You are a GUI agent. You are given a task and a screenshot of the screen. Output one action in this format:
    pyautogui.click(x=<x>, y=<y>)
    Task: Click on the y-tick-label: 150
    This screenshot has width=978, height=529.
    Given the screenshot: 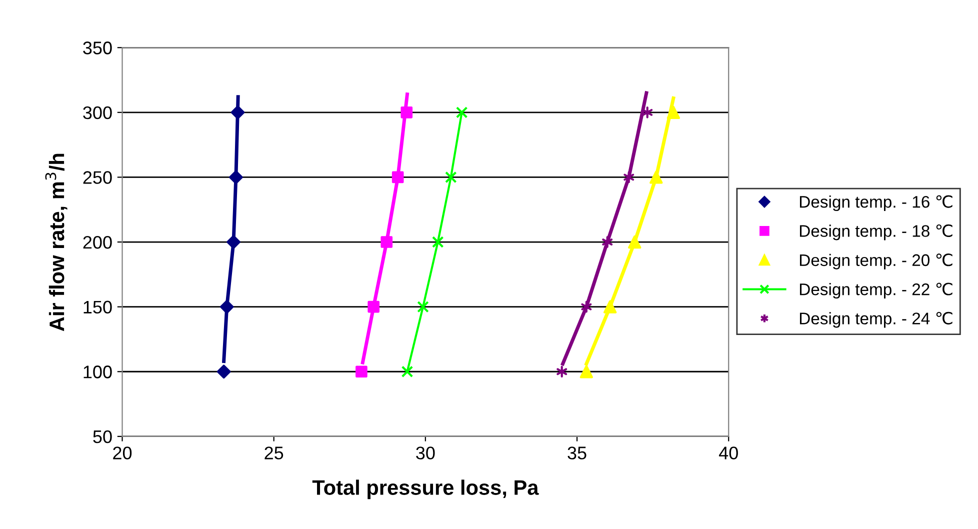 What is the action you would take?
    pyautogui.click(x=98, y=307)
    